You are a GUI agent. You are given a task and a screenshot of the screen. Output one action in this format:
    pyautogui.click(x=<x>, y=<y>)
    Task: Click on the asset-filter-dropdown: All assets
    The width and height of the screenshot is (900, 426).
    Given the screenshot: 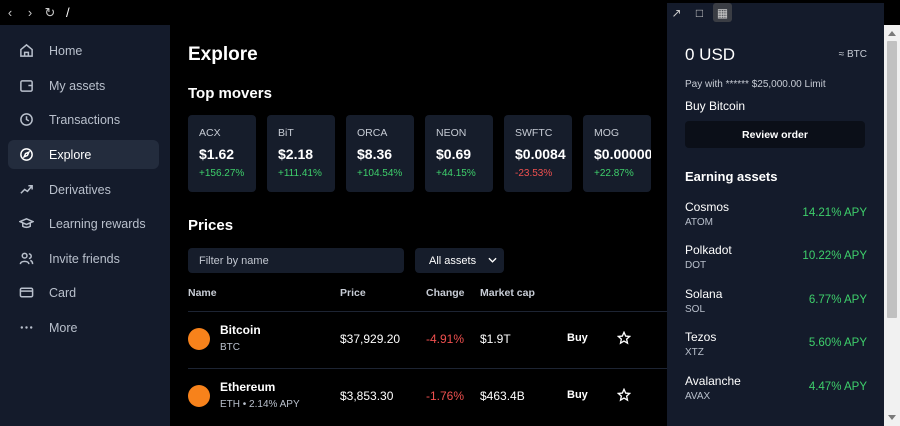 What is the action you would take?
    pyautogui.click(x=459, y=260)
    